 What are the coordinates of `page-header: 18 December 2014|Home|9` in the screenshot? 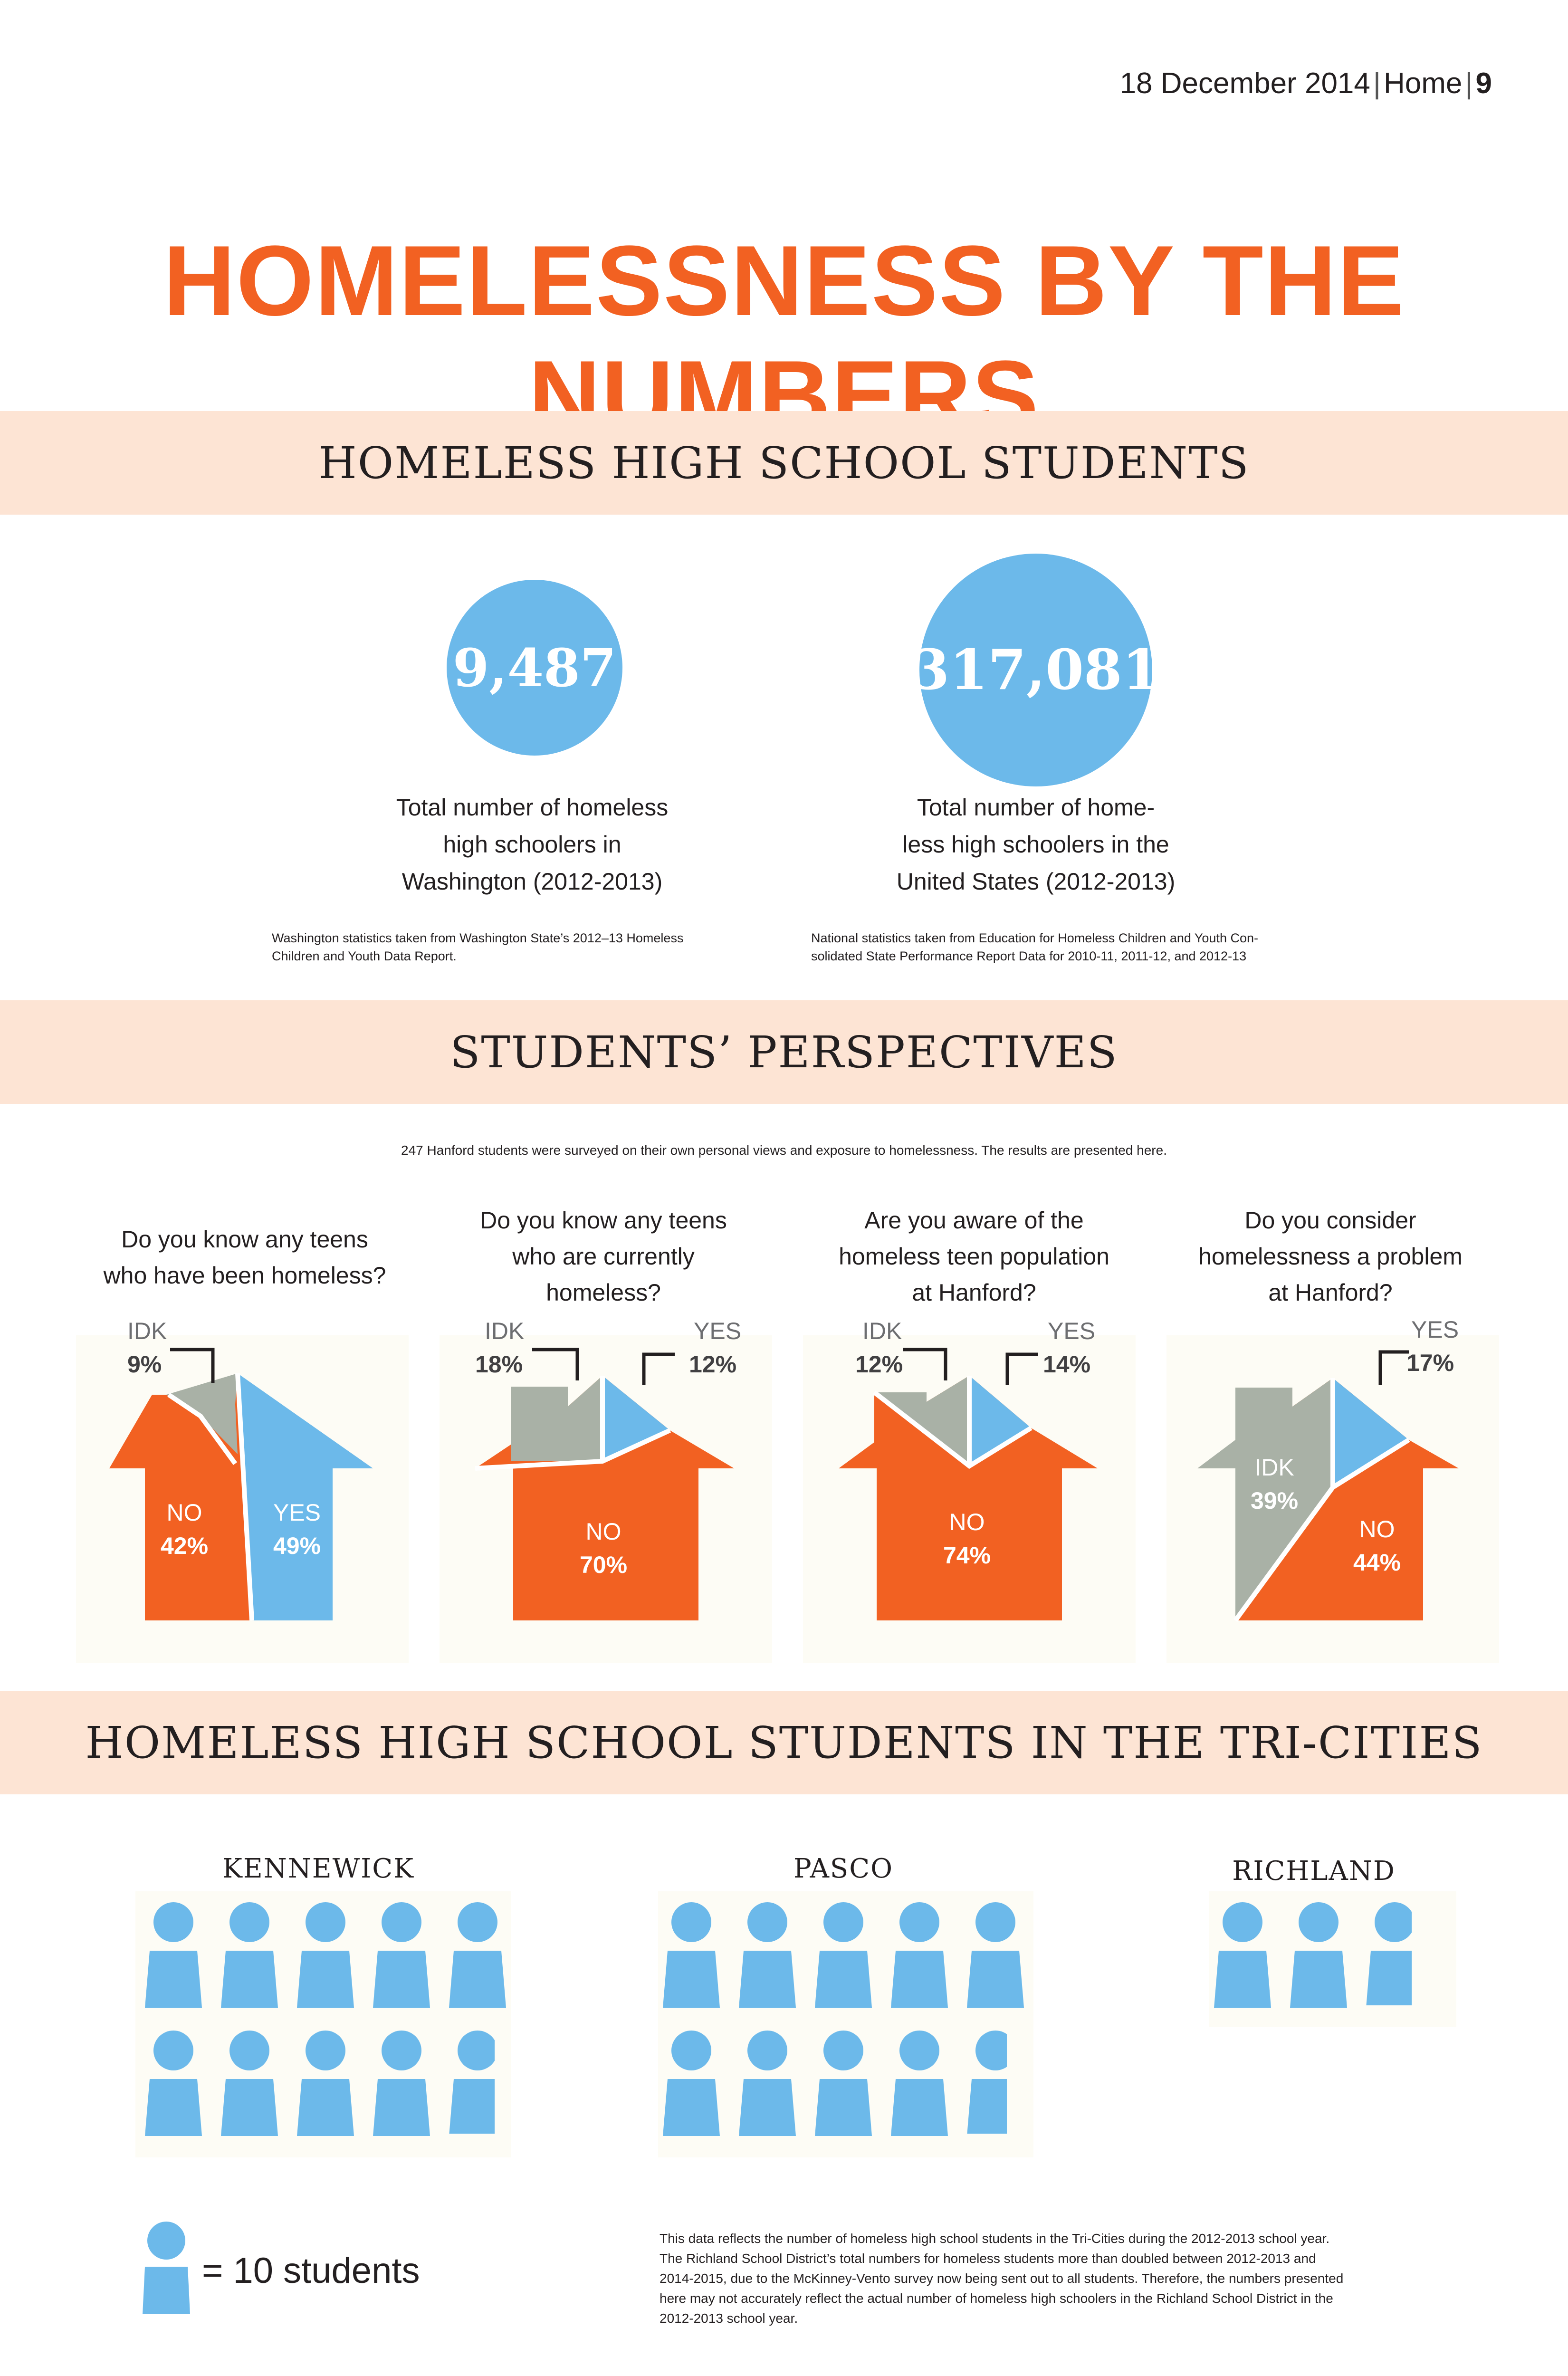 It's located at (1306, 83).